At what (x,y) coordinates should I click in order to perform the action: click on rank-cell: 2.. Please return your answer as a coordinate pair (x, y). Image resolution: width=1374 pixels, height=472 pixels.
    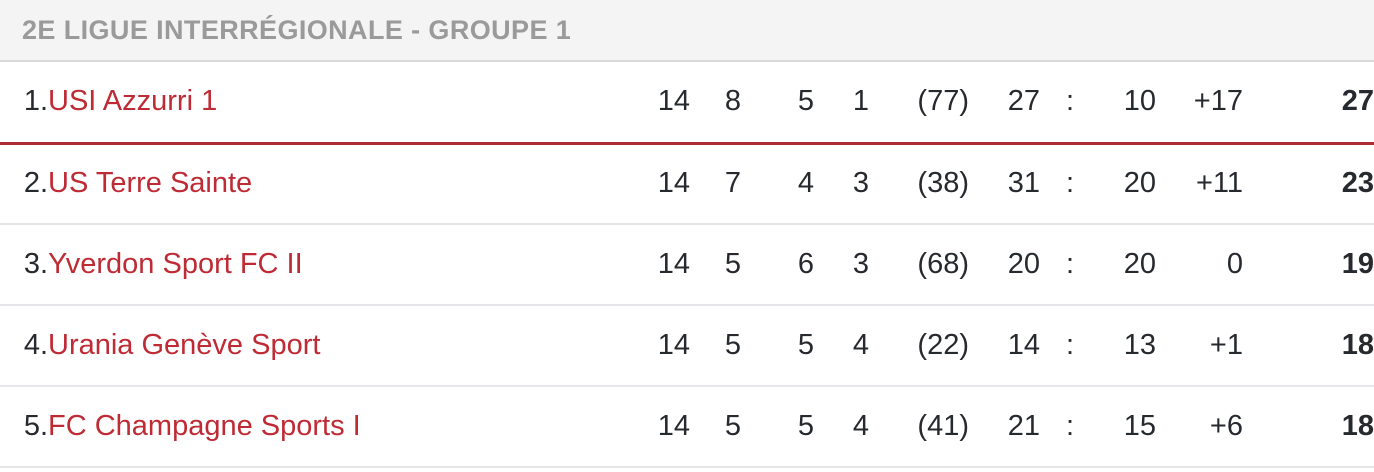
    Looking at the image, I should click on (35, 183).